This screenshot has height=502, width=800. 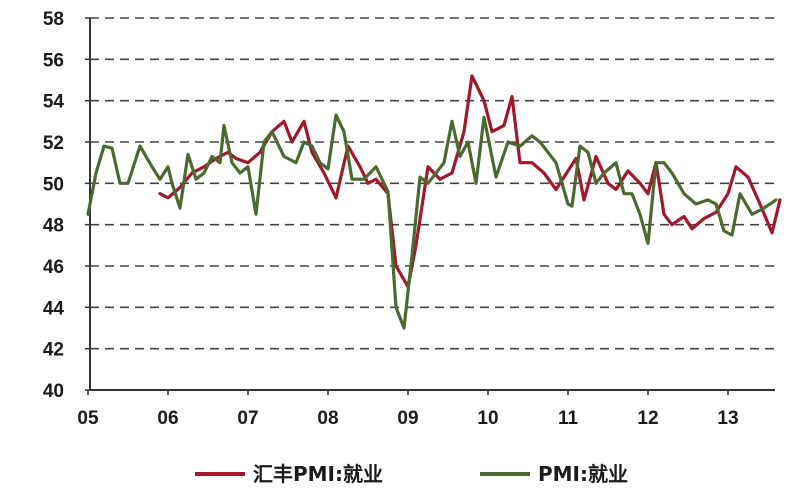 What do you see at coordinates (66, 205) in the screenshot?
I see `y-axis-ticks: 40 42 44 46 48 50 52 54 56 58` at bounding box center [66, 205].